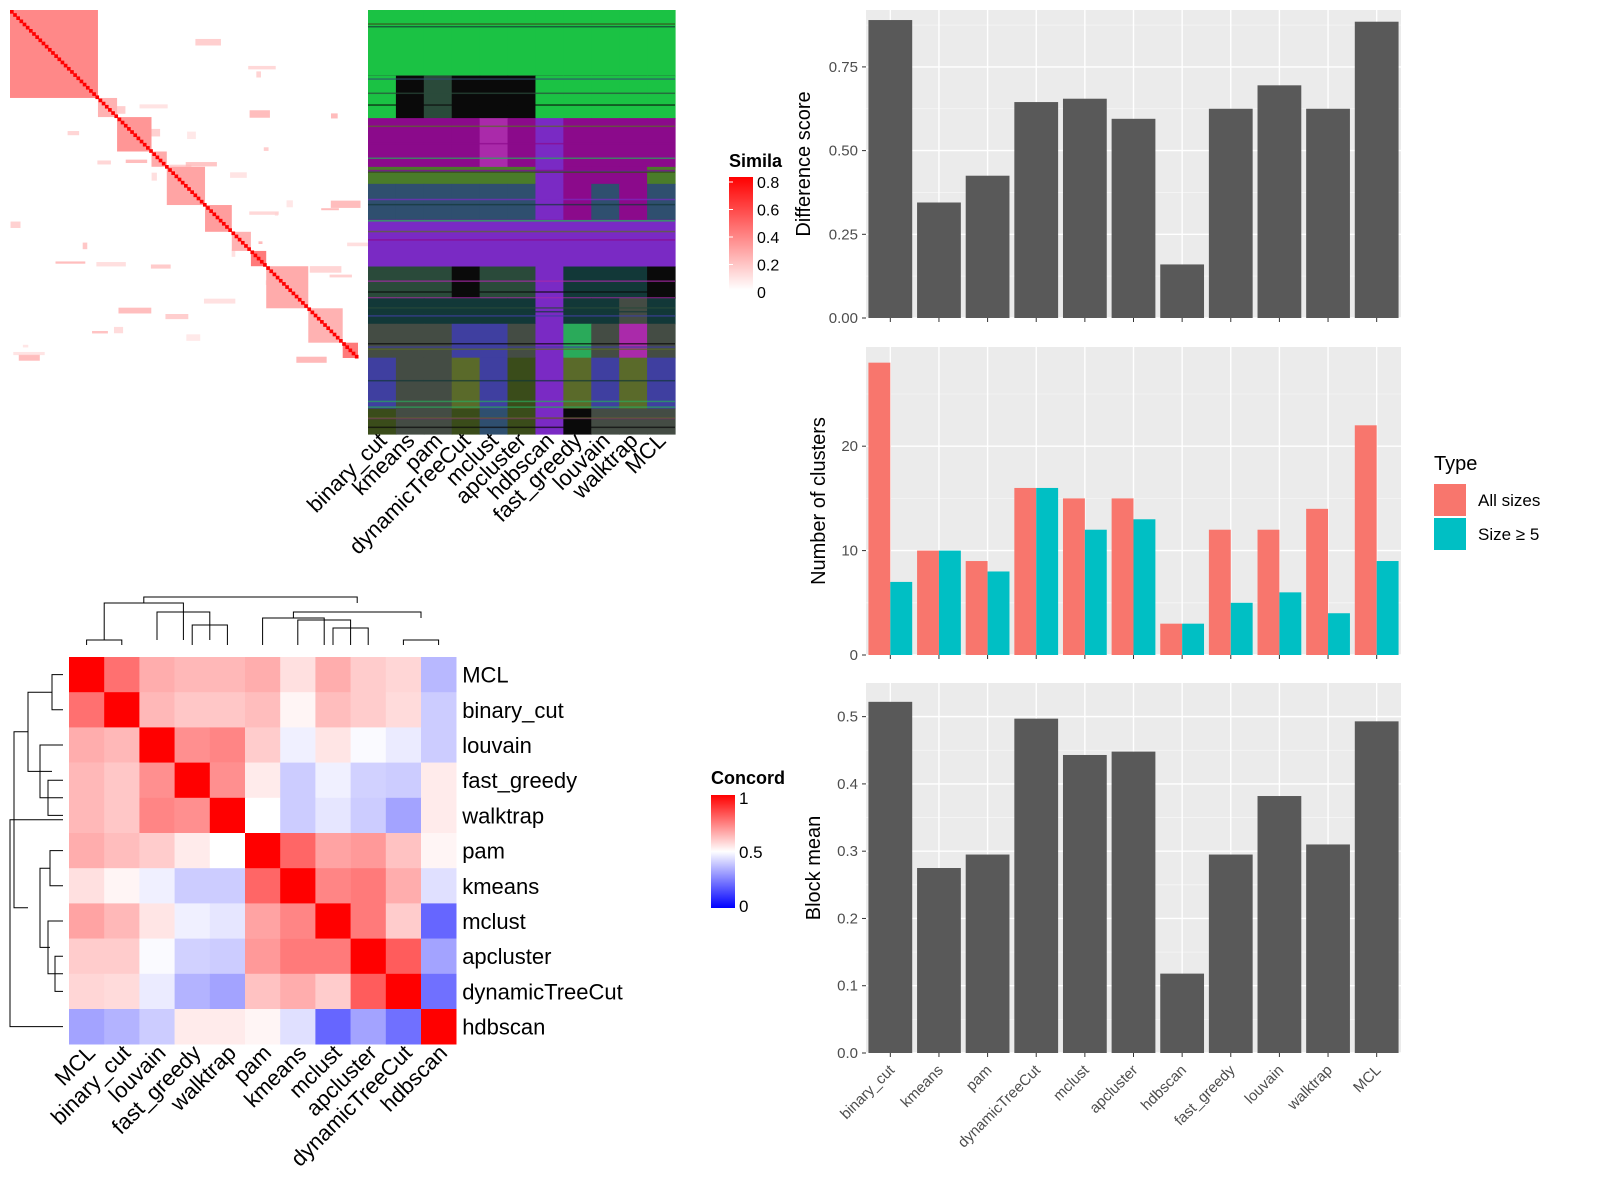 Image resolution: width=1600 pixels, height=1200 pixels. Describe the element at coordinates (847, 784) in the screenshot. I see `y-tick-label: 0.4` at that location.